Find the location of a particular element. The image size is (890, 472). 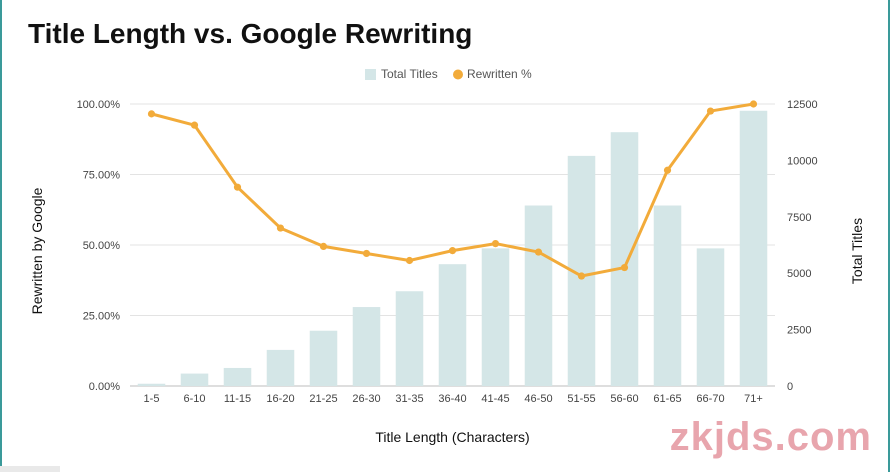

x-tick-label: 56-60 is located at coordinates (624, 399).